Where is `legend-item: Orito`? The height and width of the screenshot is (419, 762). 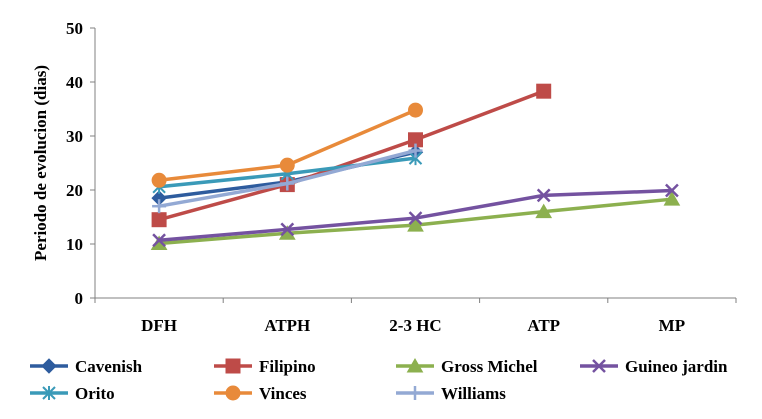
legend-item: Orito is located at coordinates (72, 393).